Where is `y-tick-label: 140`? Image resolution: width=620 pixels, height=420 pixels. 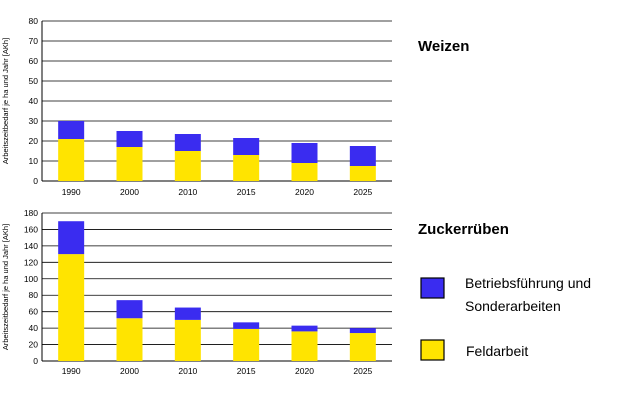 y-tick-label: 140 is located at coordinates (31, 246).